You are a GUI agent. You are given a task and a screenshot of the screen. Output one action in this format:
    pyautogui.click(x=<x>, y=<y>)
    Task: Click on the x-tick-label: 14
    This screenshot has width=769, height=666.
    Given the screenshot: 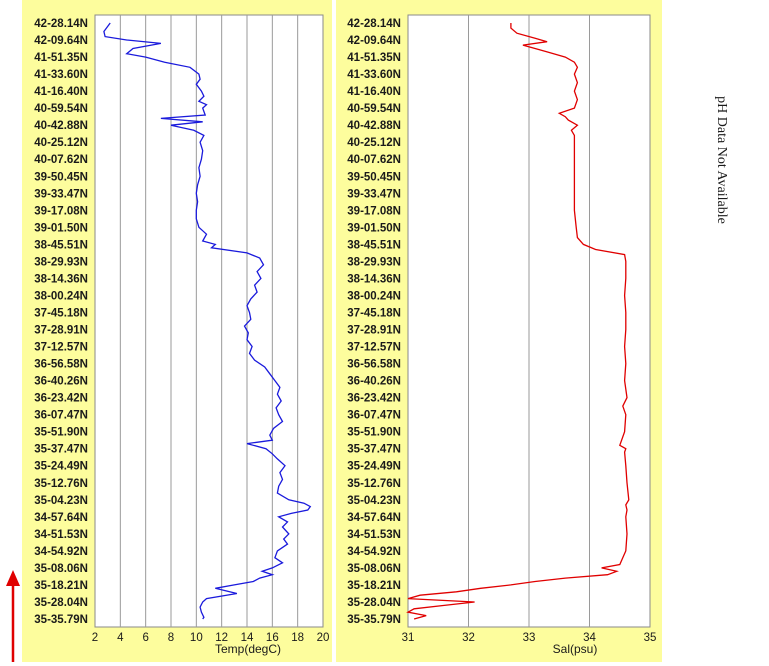 What is the action you would take?
    pyautogui.click(x=247, y=638)
    